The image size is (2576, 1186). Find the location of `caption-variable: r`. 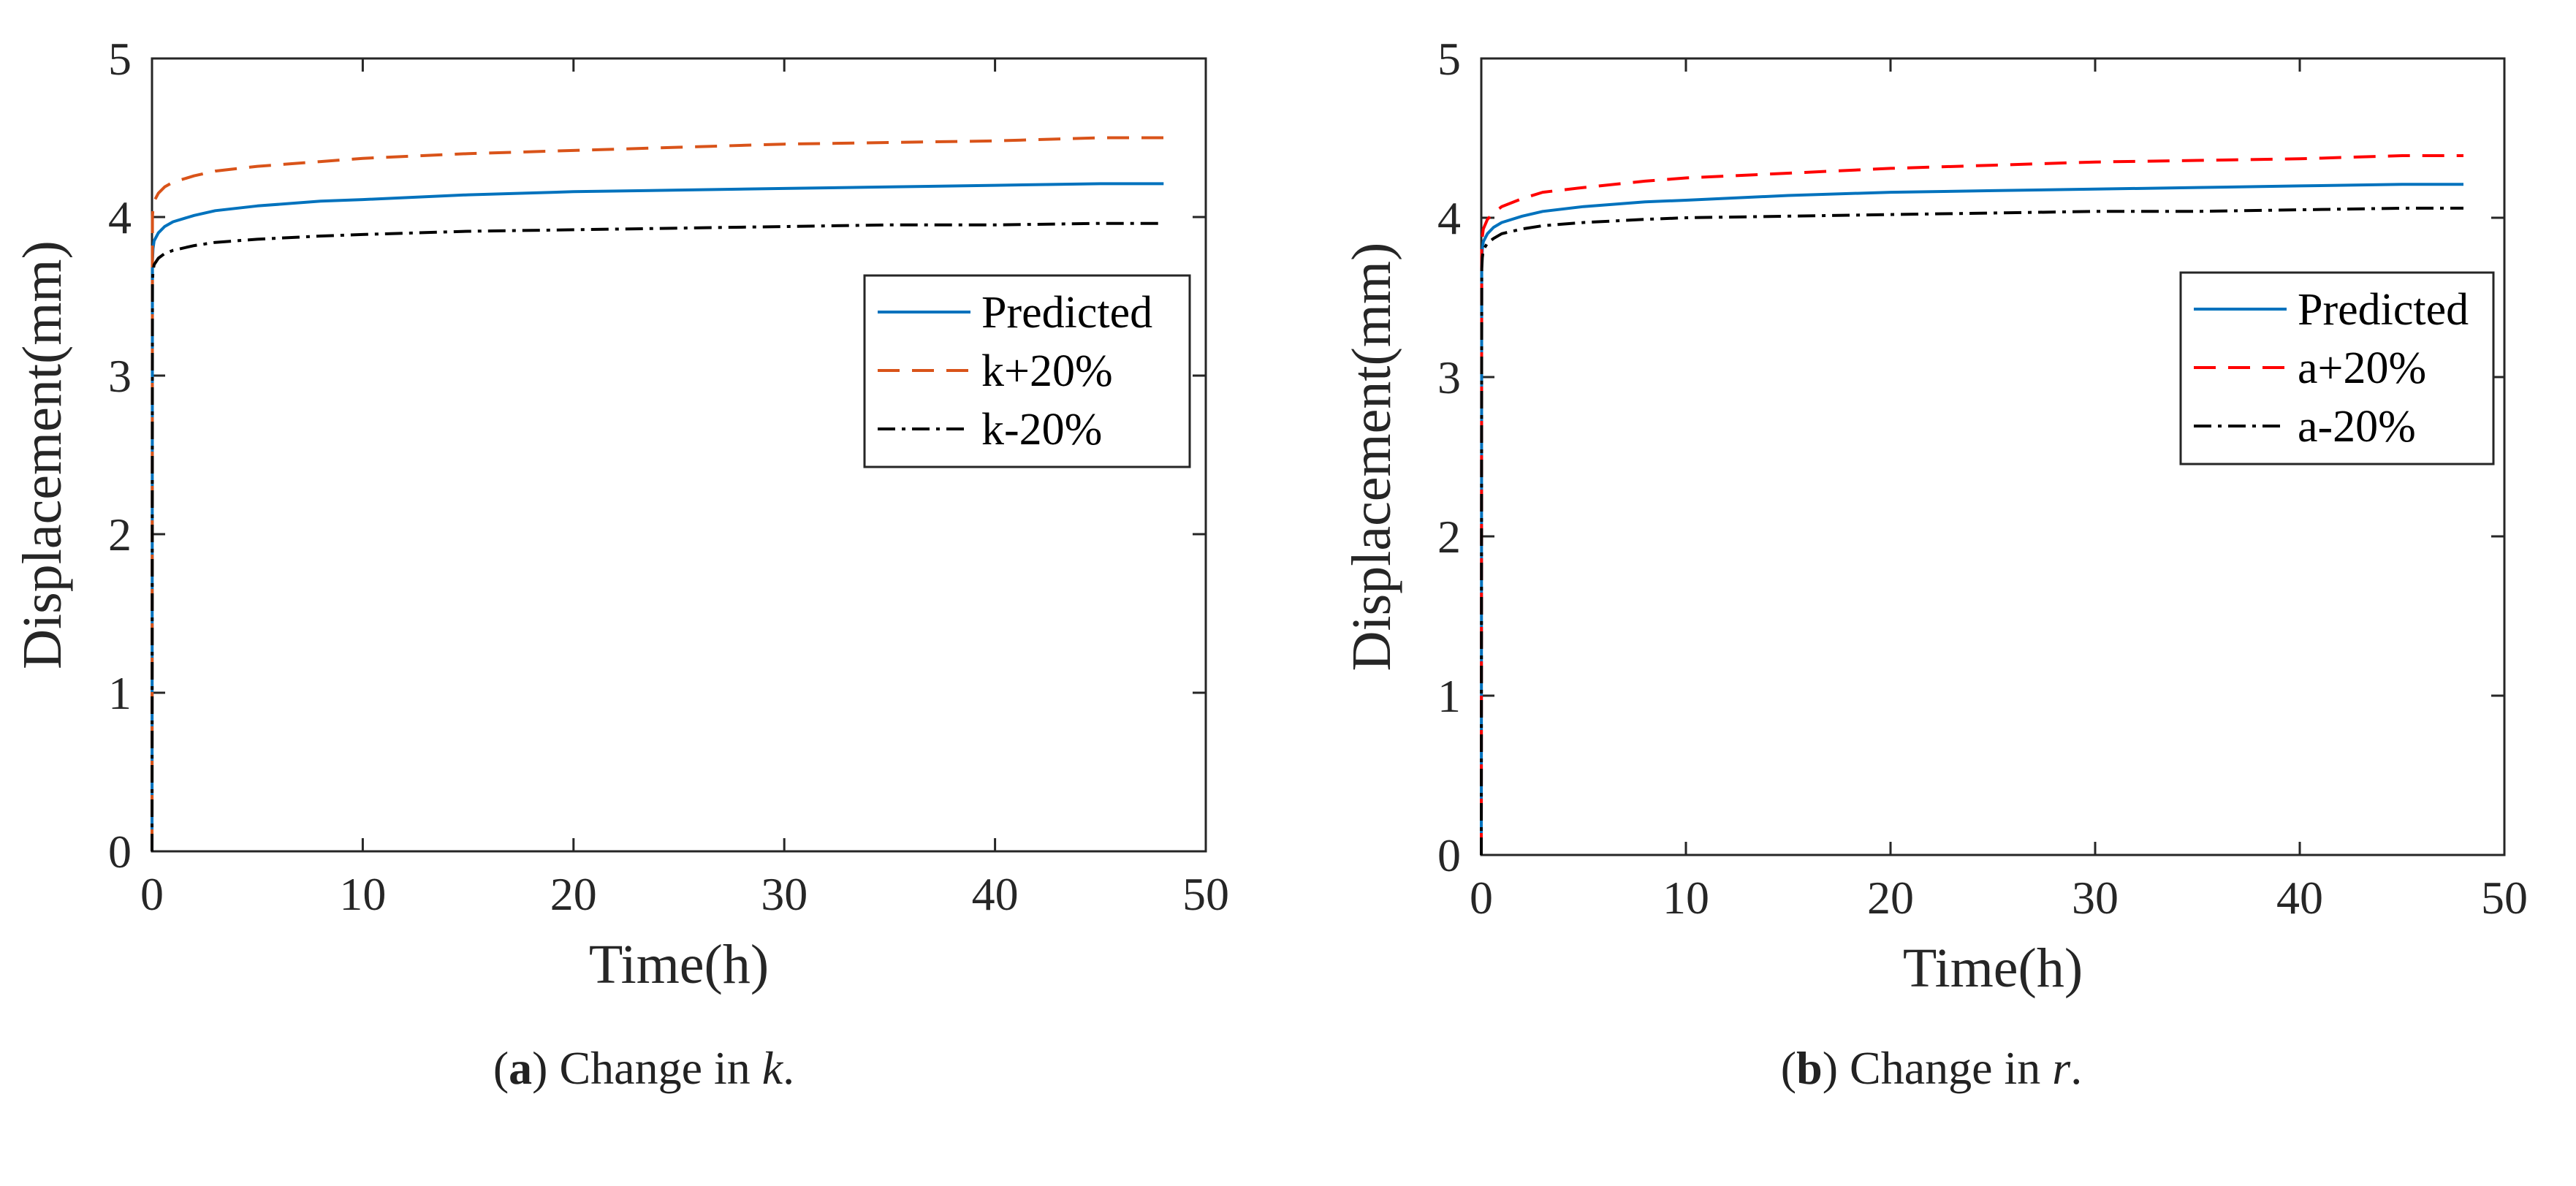

caption-variable: r is located at coordinates (2061, 1068).